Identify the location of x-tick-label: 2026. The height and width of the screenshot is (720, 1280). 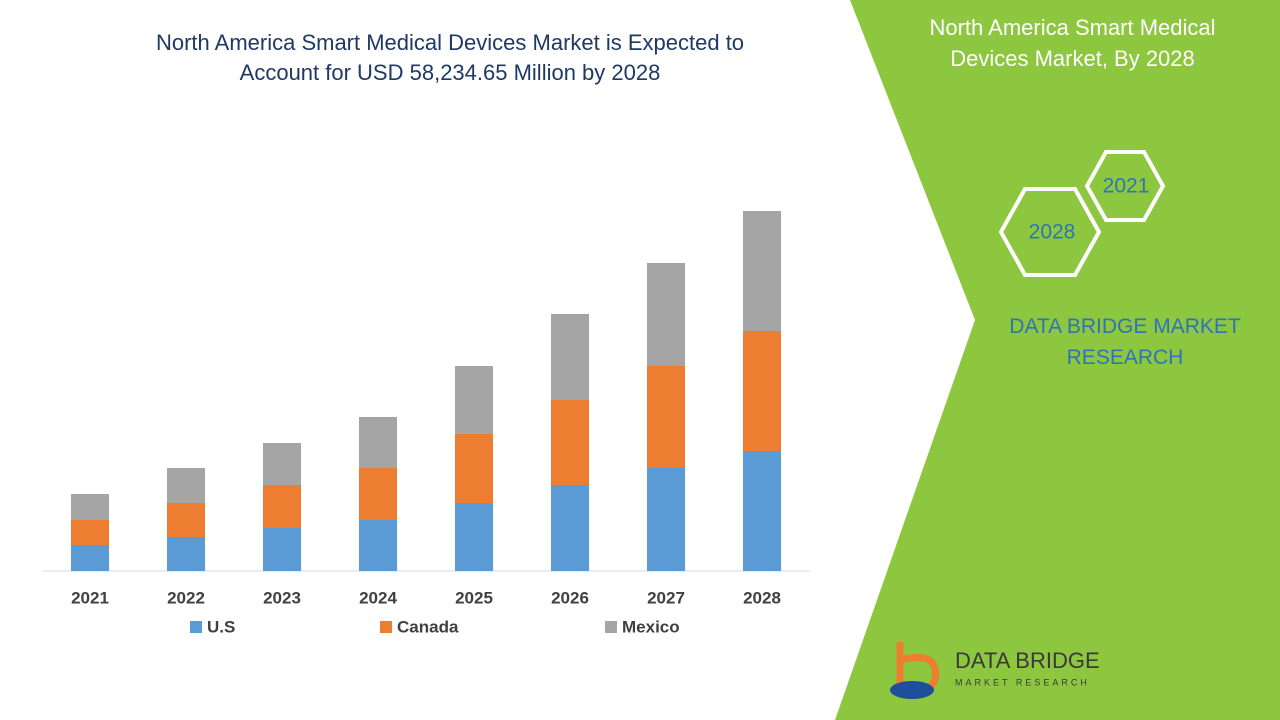
(570, 597).